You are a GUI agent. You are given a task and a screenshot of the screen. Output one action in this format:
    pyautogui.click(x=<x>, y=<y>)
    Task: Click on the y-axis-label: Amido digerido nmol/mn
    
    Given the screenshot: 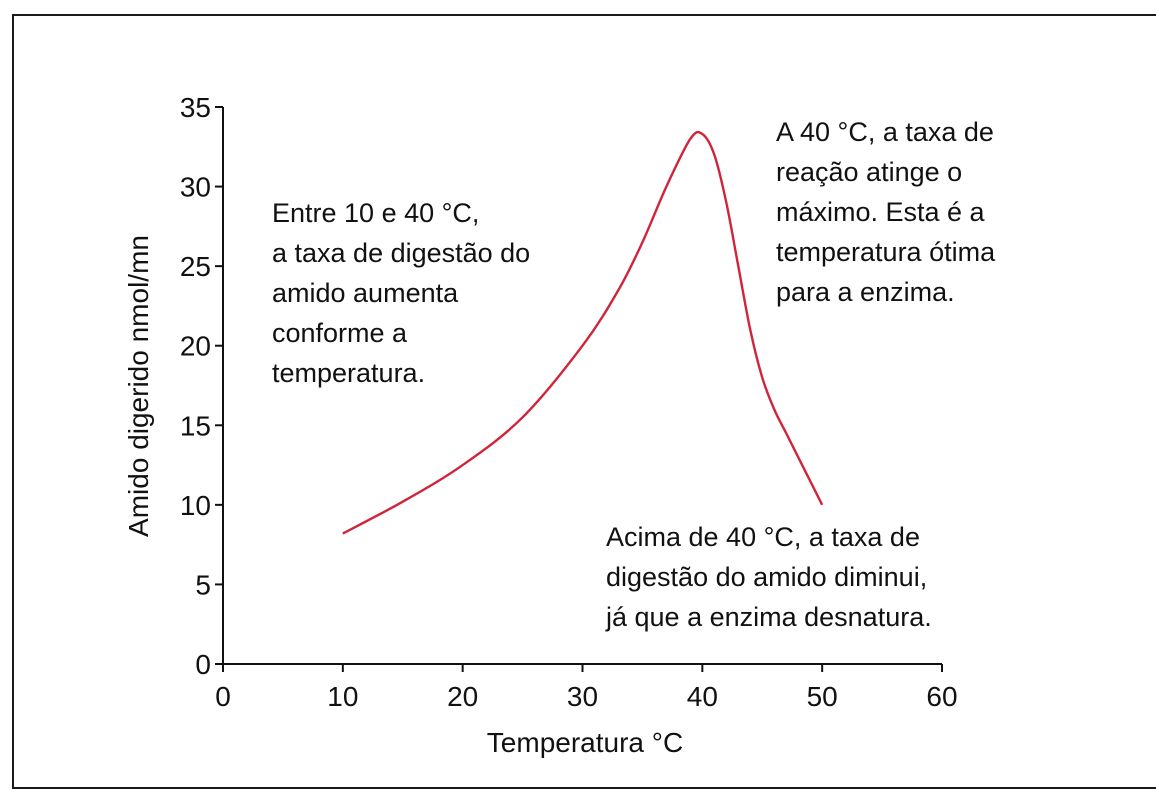 What is the action you would take?
    pyautogui.click(x=138, y=386)
    